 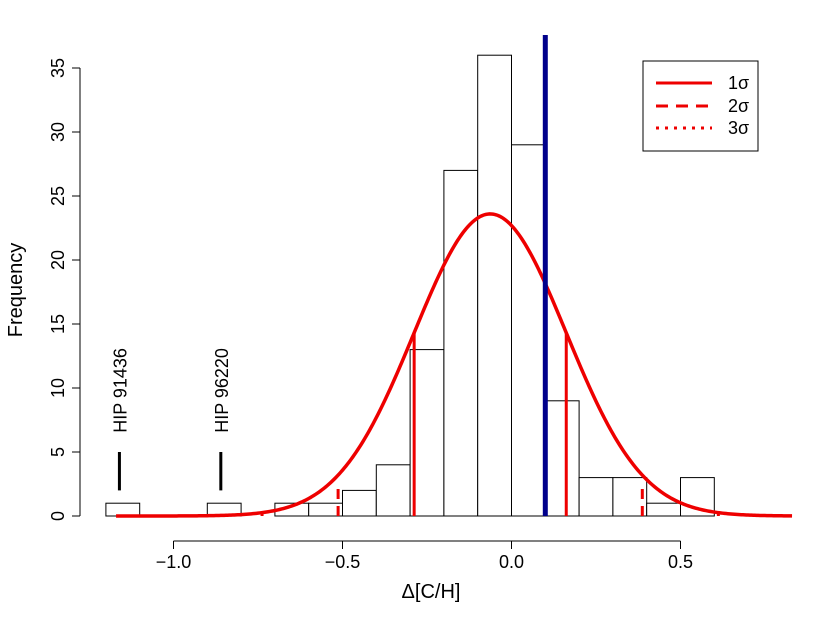 I want to click on x-tick-label: −1.0, so click(x=174, y=562).